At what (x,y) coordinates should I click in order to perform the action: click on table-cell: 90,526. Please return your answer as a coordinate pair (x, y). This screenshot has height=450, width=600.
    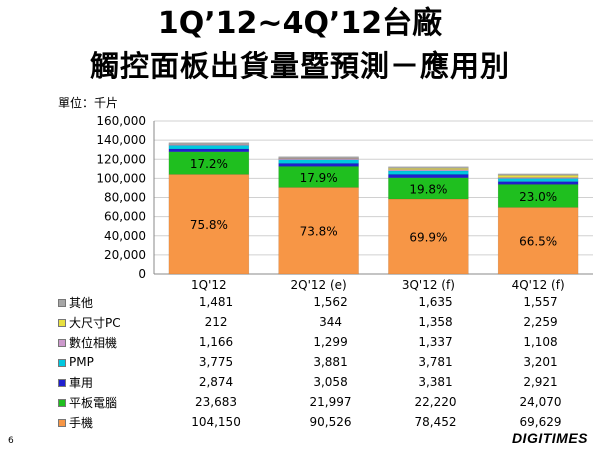
    Looking at the image, I should click on (330, 422).